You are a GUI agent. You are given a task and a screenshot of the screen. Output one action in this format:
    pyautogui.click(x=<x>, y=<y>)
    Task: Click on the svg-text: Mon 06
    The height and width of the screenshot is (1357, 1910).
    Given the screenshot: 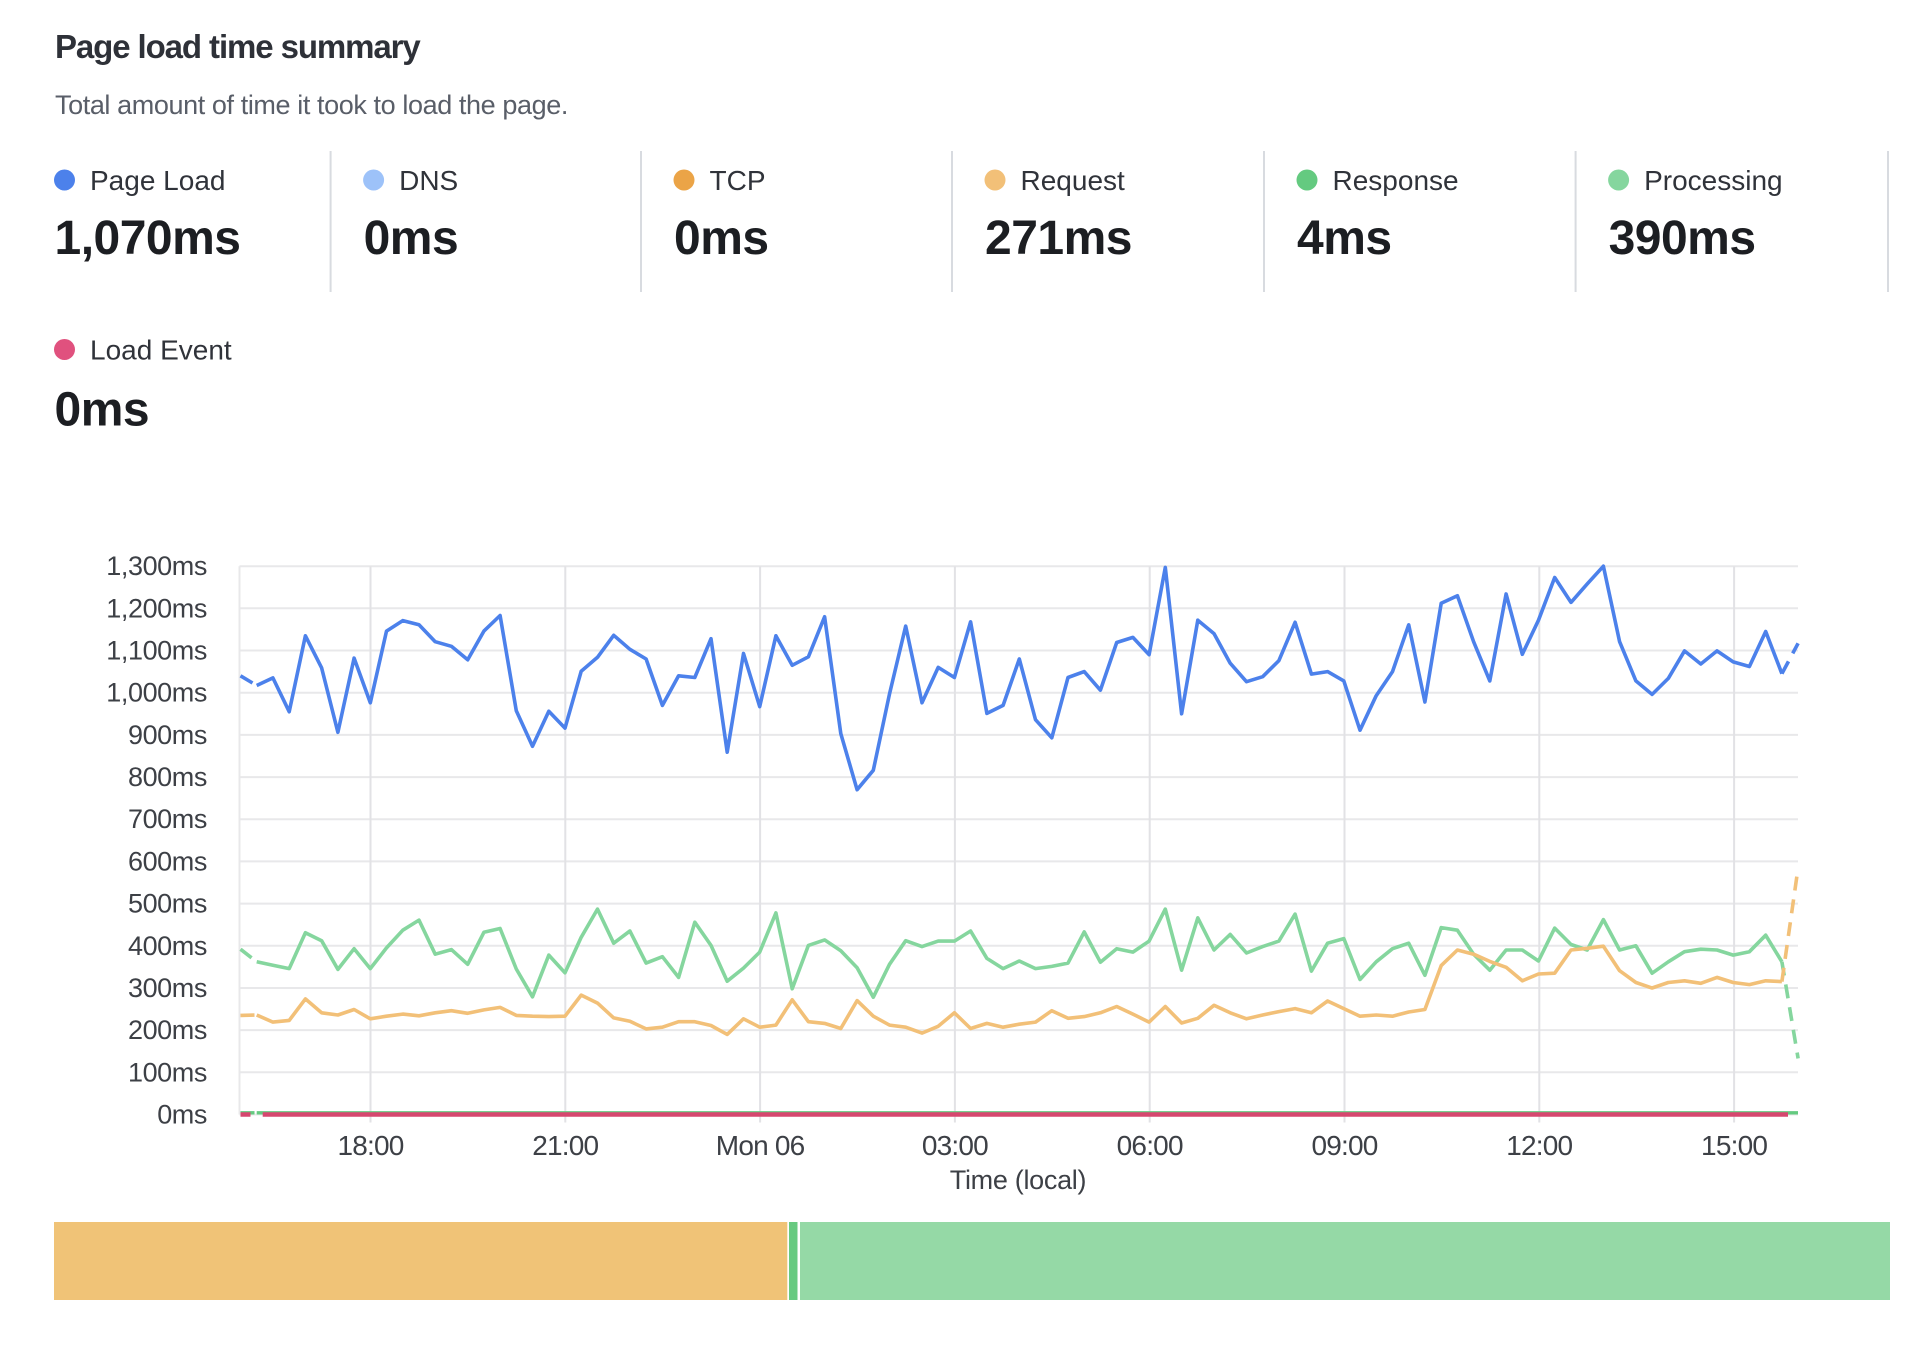 What is the action you would take?
    pyautogui.click(x=760, y=1145)
    